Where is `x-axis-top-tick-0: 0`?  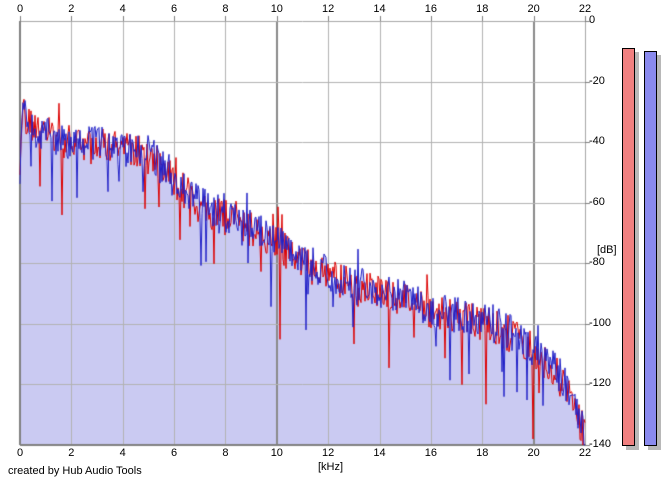
x-axis-top-tick-0: 0 is located at coordinates (20, 9).